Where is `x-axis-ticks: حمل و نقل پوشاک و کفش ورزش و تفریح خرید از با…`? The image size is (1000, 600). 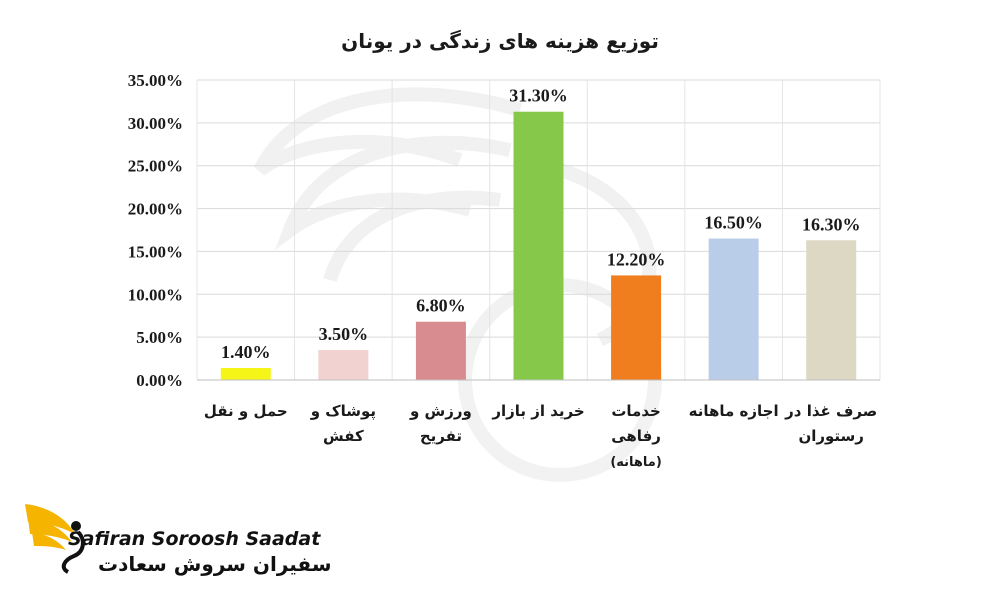 x-axis-ticks: حمل و نقل پوشاک و کفش ورزش و تفریح خرید از با… is located at coordinates (540, 436).